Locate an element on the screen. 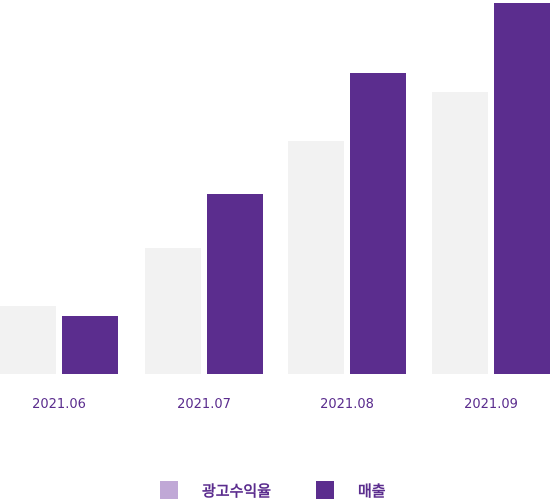 The width and height of the screenshot is (550, 502). bar-ad-revenue-rate-2021.07 is located at coordinates (173, 311).